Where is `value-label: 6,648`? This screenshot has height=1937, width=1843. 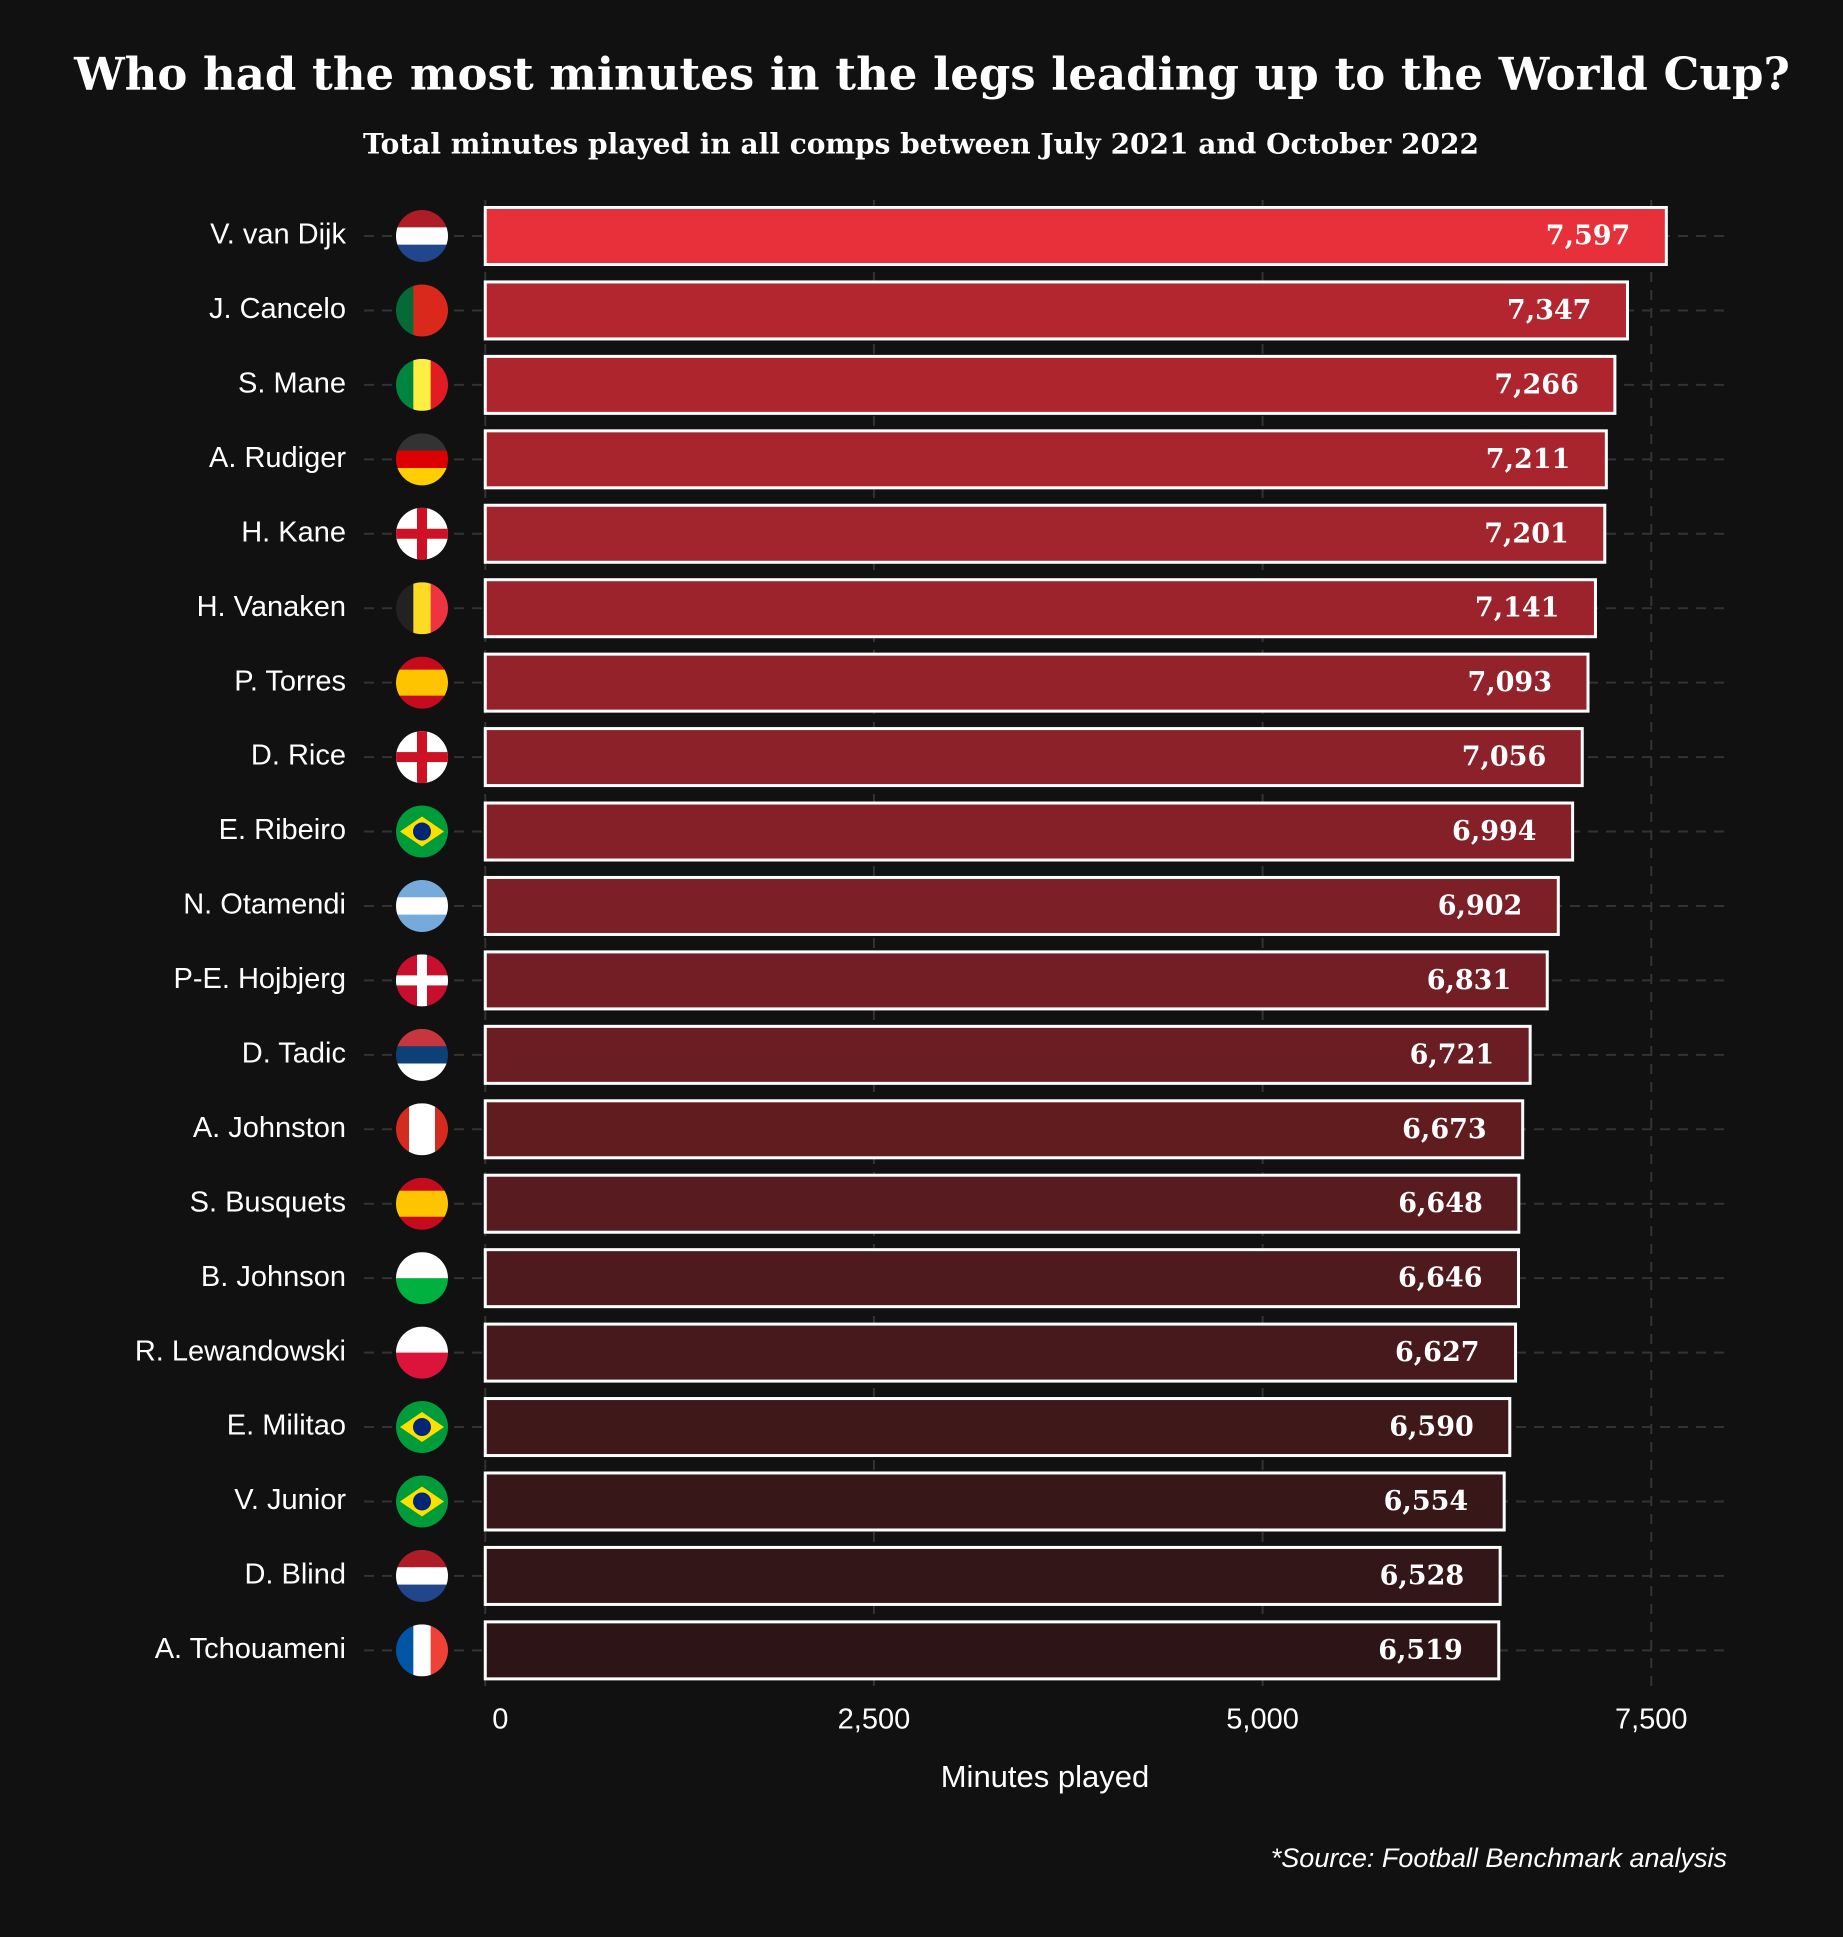 value-label: 6,648 is located at coordinates (1440, 1203).